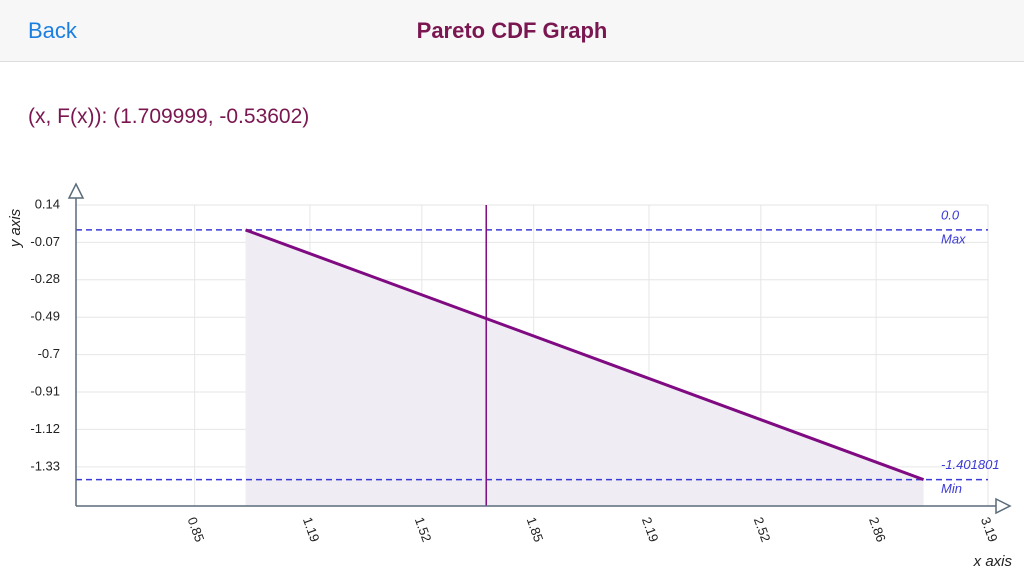  I want to click on y-tick-label: -0.7, so click(49, 353).